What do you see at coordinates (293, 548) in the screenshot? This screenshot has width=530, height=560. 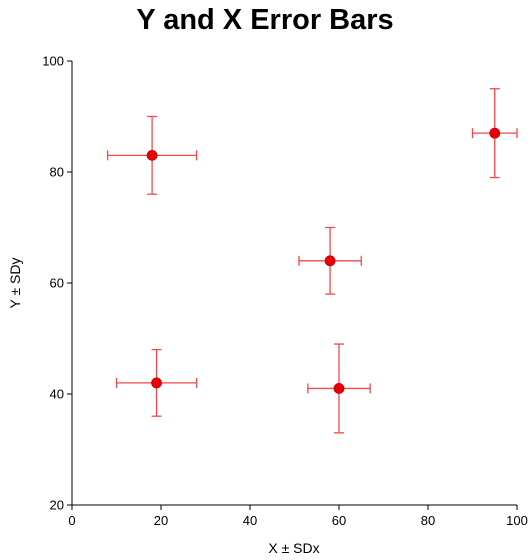 I see `x-axis-label: X ± SDx` at bounding box center [293, 548].